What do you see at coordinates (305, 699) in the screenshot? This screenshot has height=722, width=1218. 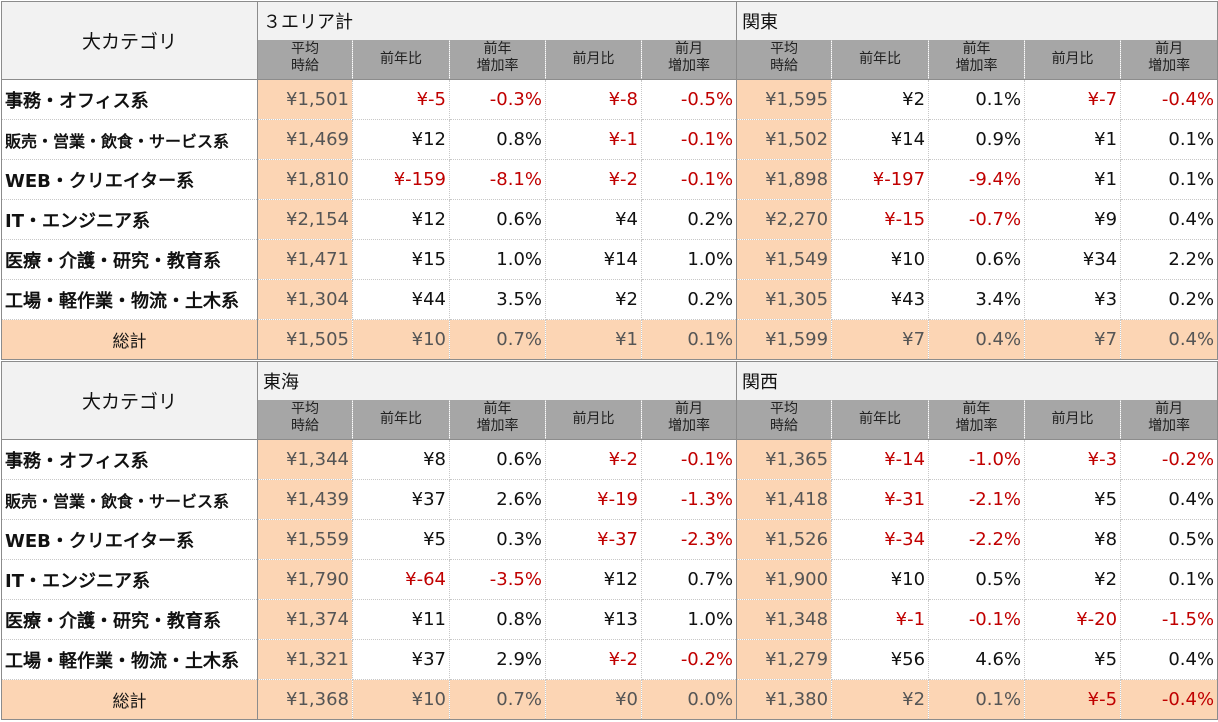 I see `avg-wage-cell: ¥1,368` at bounding box center [305, 699].